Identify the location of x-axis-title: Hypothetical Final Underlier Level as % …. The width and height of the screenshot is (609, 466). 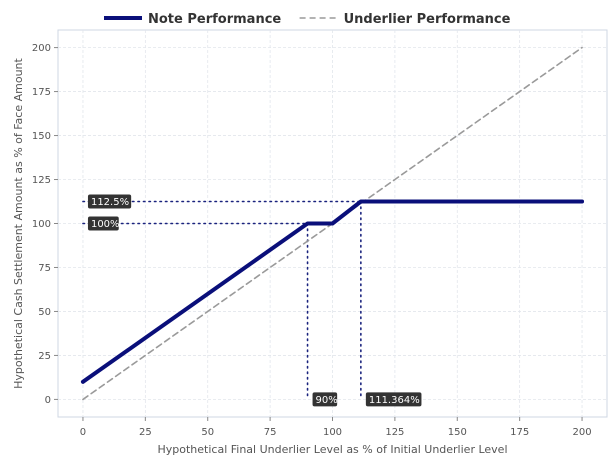
(332, 449).